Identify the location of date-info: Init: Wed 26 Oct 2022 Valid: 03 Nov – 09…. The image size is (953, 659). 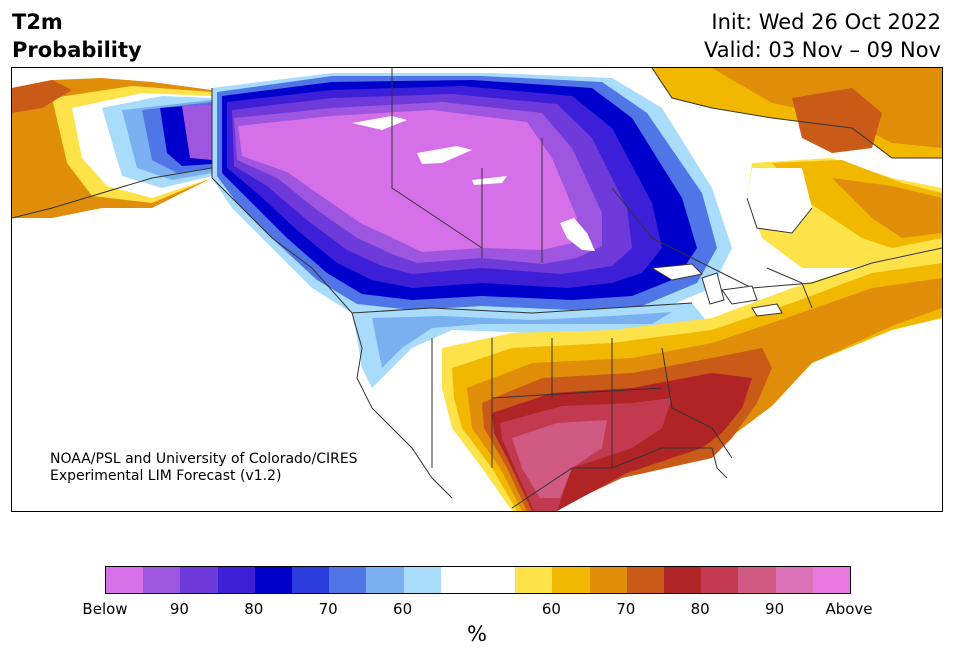
(822, 36).